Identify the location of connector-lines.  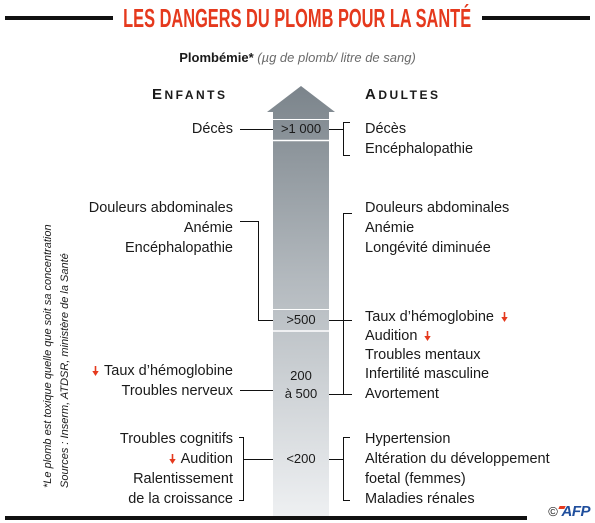
(295, 311).